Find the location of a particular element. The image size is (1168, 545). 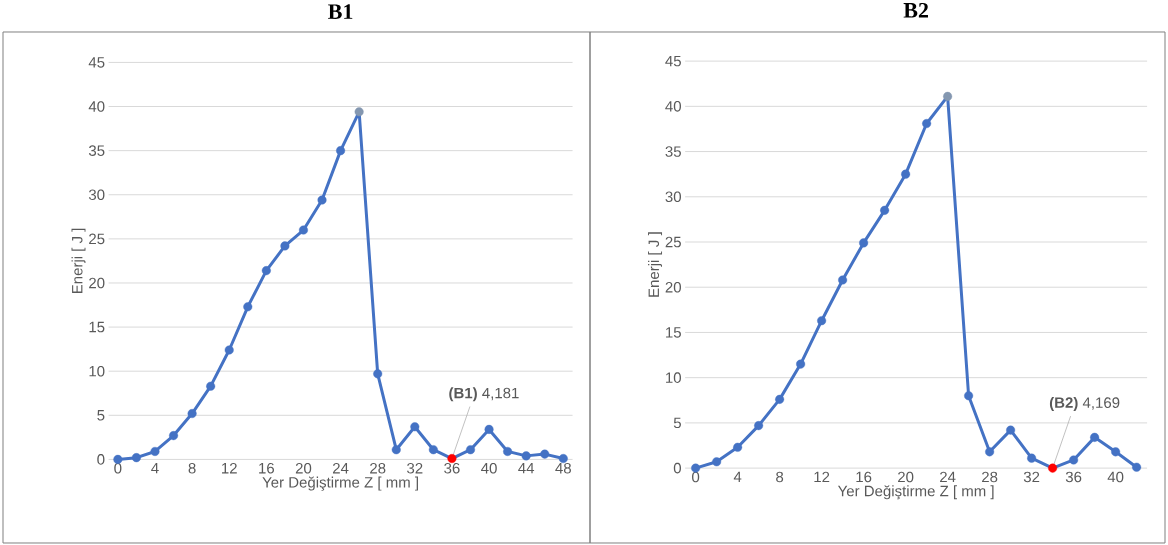

x-tick-label: 48 is located at coordinates (563, 468).